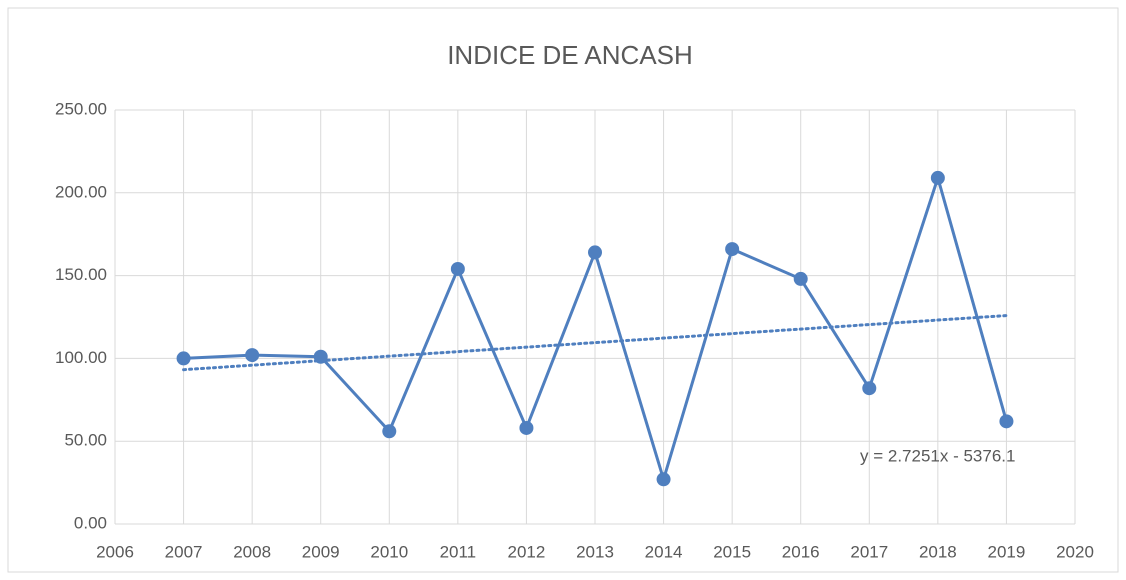  I want to click on x-tick-label: 2020, so click(1075, 551).